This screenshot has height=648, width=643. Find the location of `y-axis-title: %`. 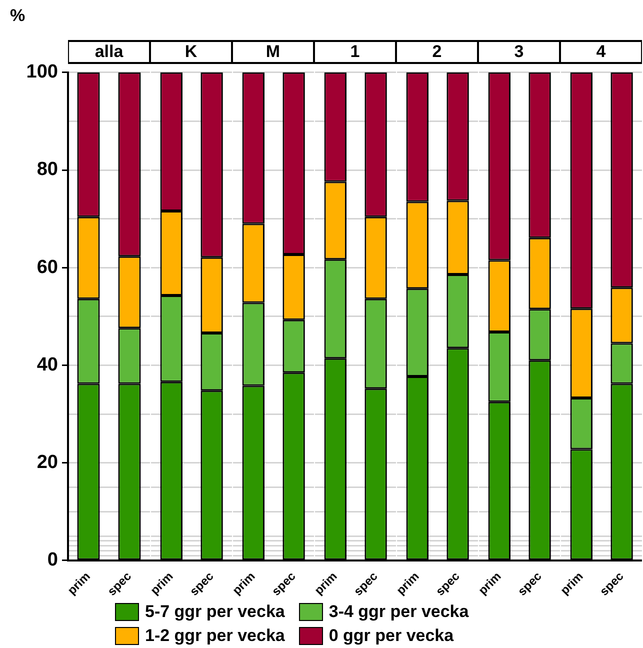

y-axis-title: % is located at coordinates (18, 16).